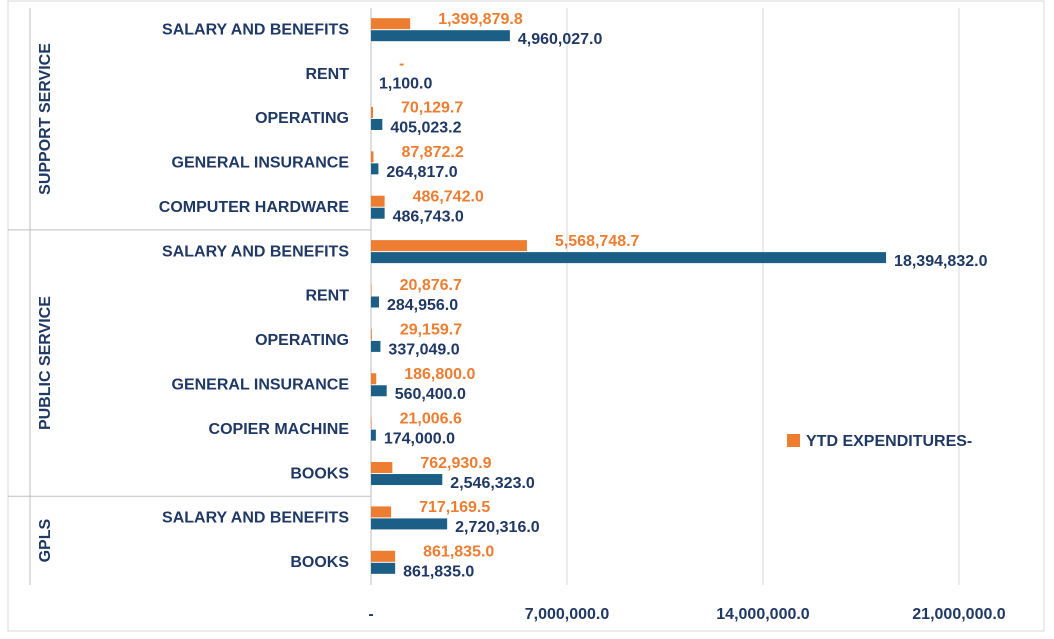 Image resolution: width=1054 pixels, height=639 pixels. I want to click on value-label: 717,169.5, so click(454, 507).